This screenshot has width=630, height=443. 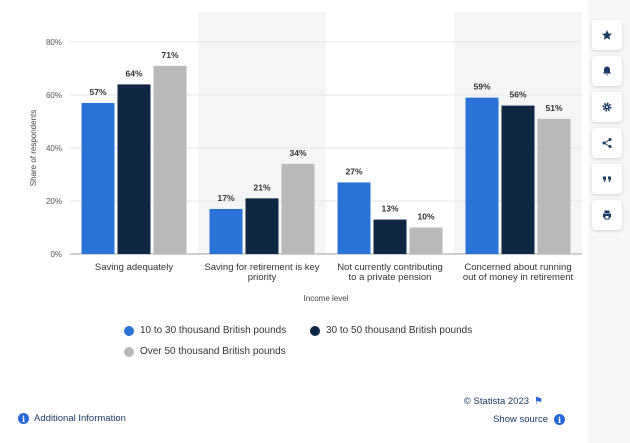 I want to click on y-tick-label: 0%, so click(x=56, y=254).